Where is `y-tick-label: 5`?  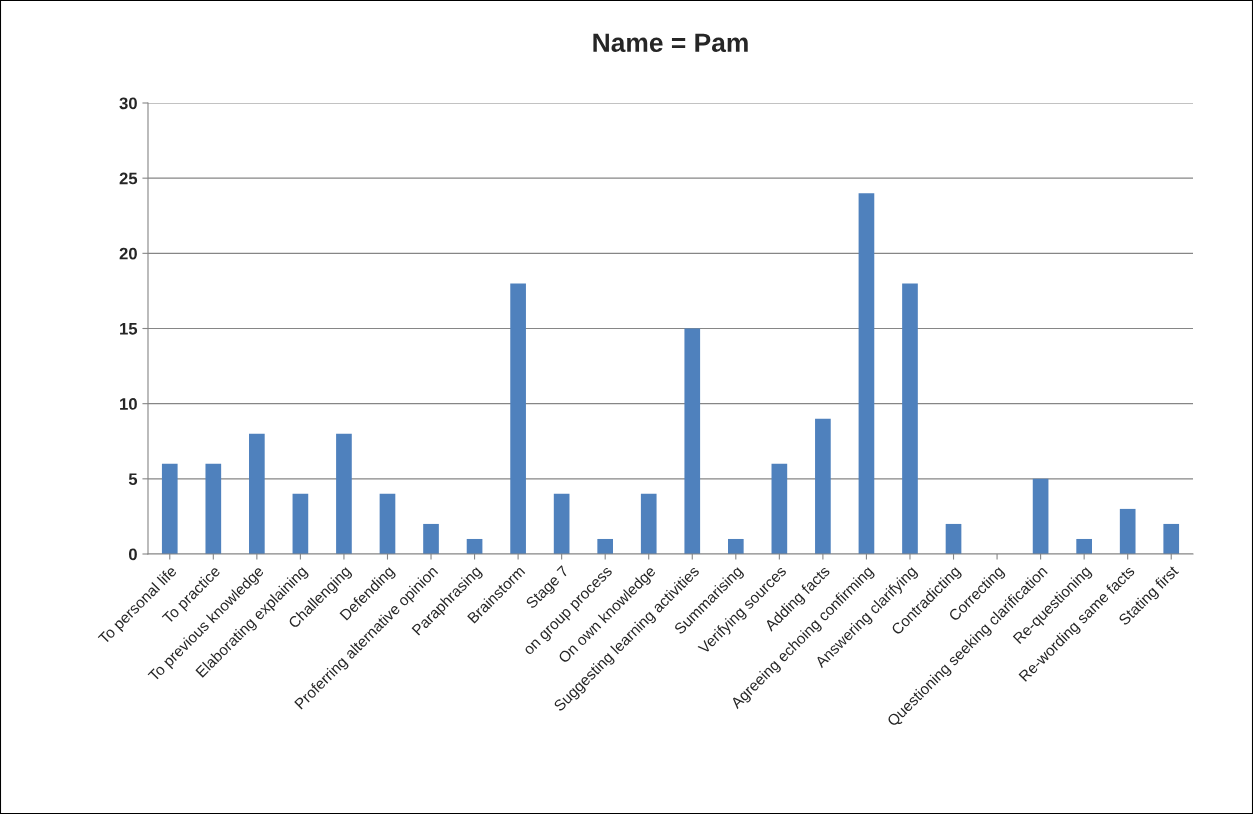
y-tick-label: 5 is located at coordinates (133, 479).